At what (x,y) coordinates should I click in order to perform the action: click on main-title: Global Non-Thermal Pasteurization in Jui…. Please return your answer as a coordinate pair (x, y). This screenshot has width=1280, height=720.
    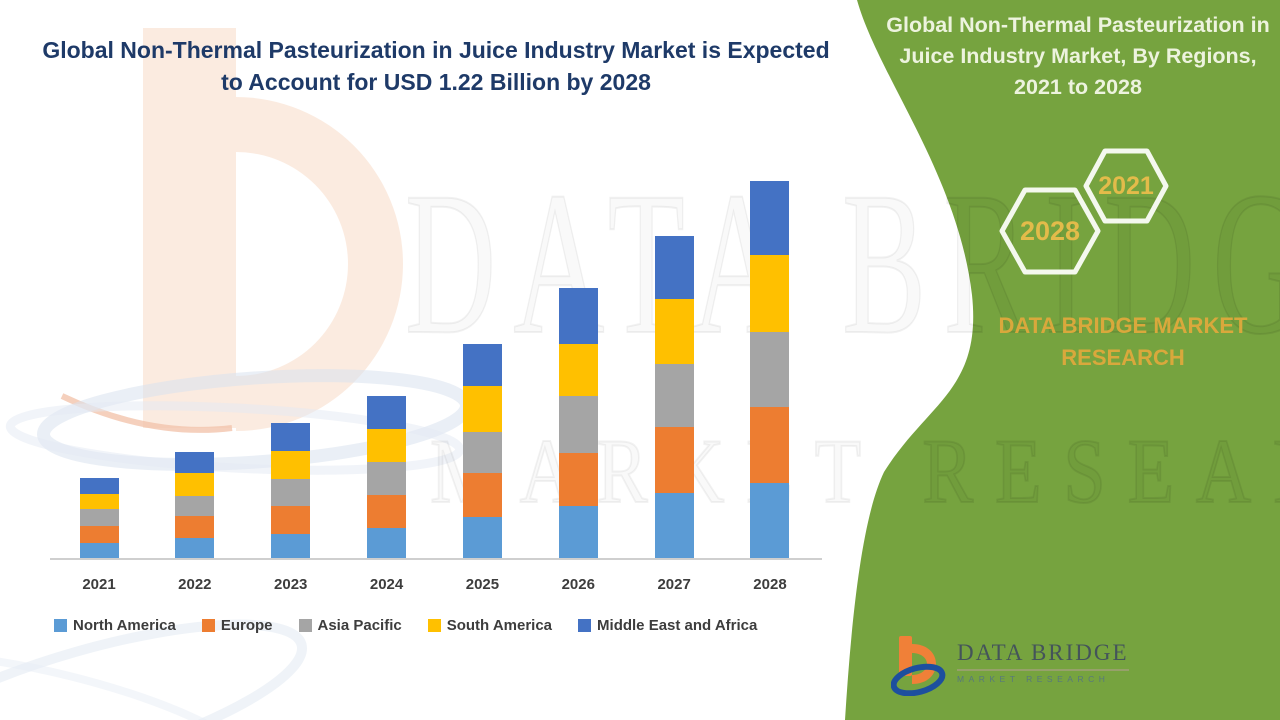
    Looking at the image, I should click on (436, 66).